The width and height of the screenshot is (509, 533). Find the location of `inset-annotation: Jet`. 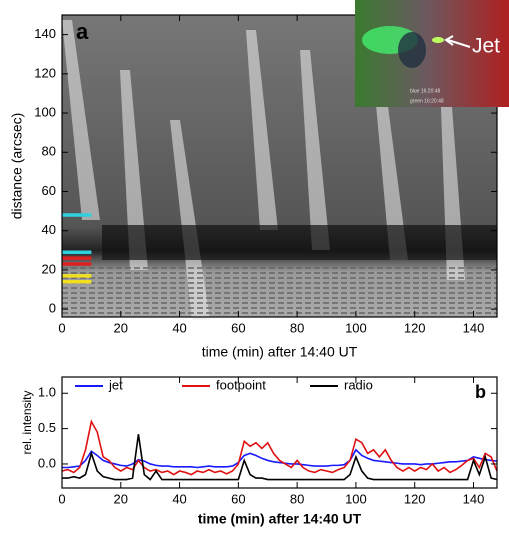

inset-annotation: Jet is located at coordinates (486, 46).